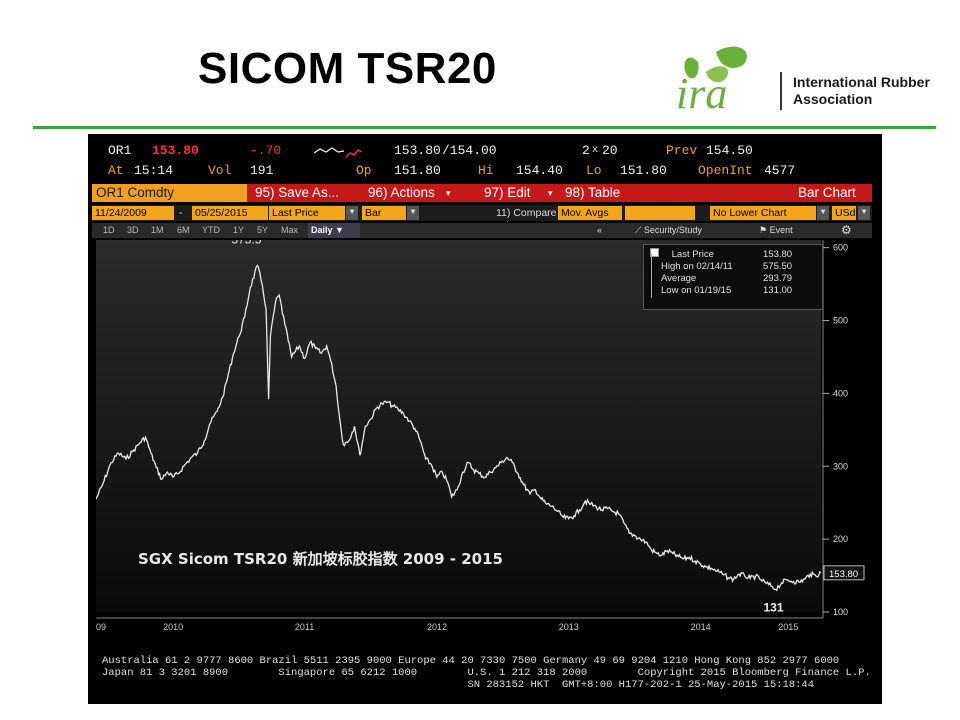  What do you see at coordinates (840, 248) in the screenshot?
I see `y-tick-label: 600` at bounding box center [840, 248].